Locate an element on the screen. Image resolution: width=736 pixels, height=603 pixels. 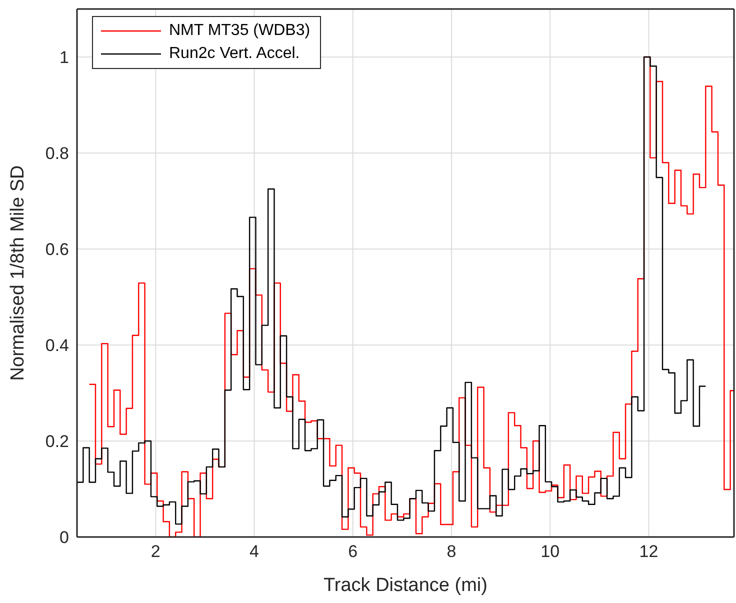
x-tick-label: 4 is located at coordinates (254, 552).